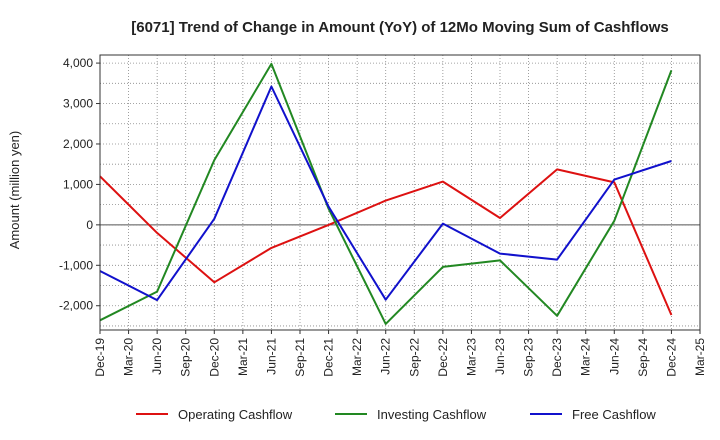 The height and width of the screenshot is (440, 720). Describe the element at coordinates (76, 265) in the screenshot. I see `y-tick-label: -1,000` at that location.